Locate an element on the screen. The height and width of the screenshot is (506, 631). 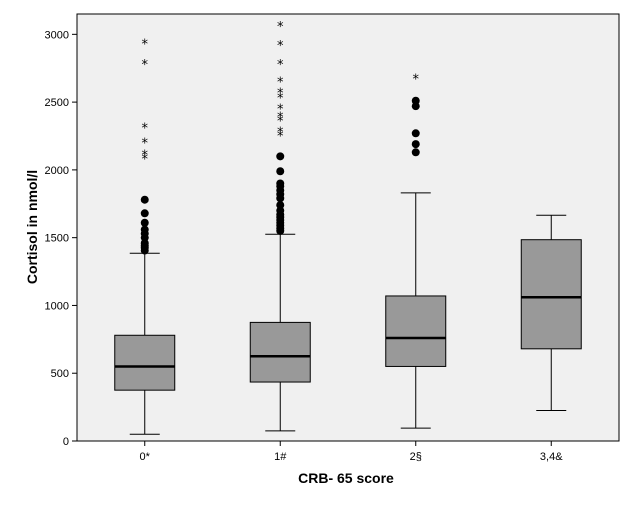
y-tick-label: 2000 is located at coordinates (57, 171).